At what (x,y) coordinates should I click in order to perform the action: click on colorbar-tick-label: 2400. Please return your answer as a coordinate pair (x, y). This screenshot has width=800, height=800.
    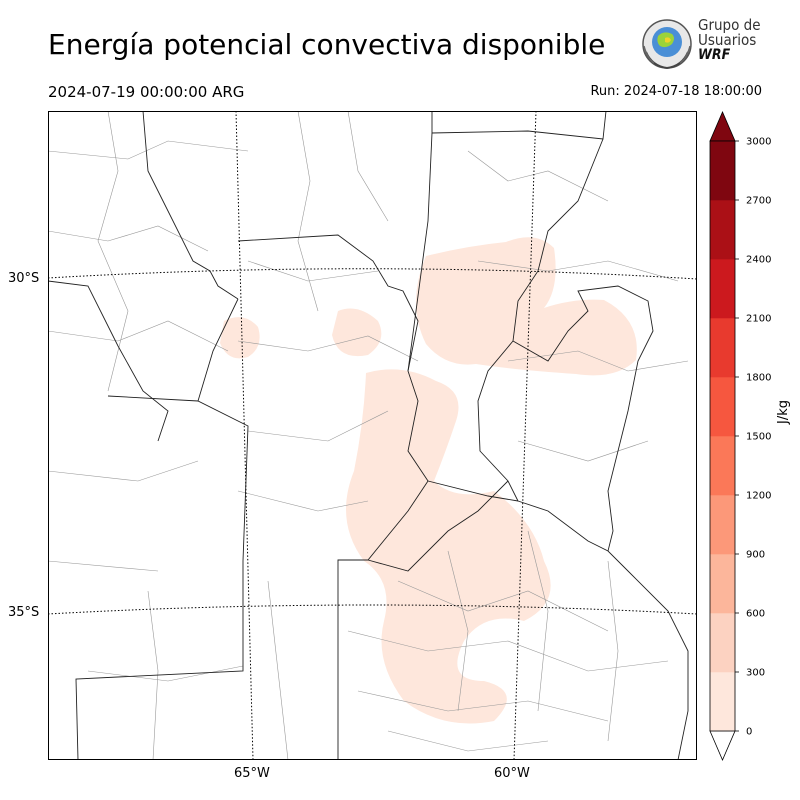
    Looking at the image, I should click on (758, 260).